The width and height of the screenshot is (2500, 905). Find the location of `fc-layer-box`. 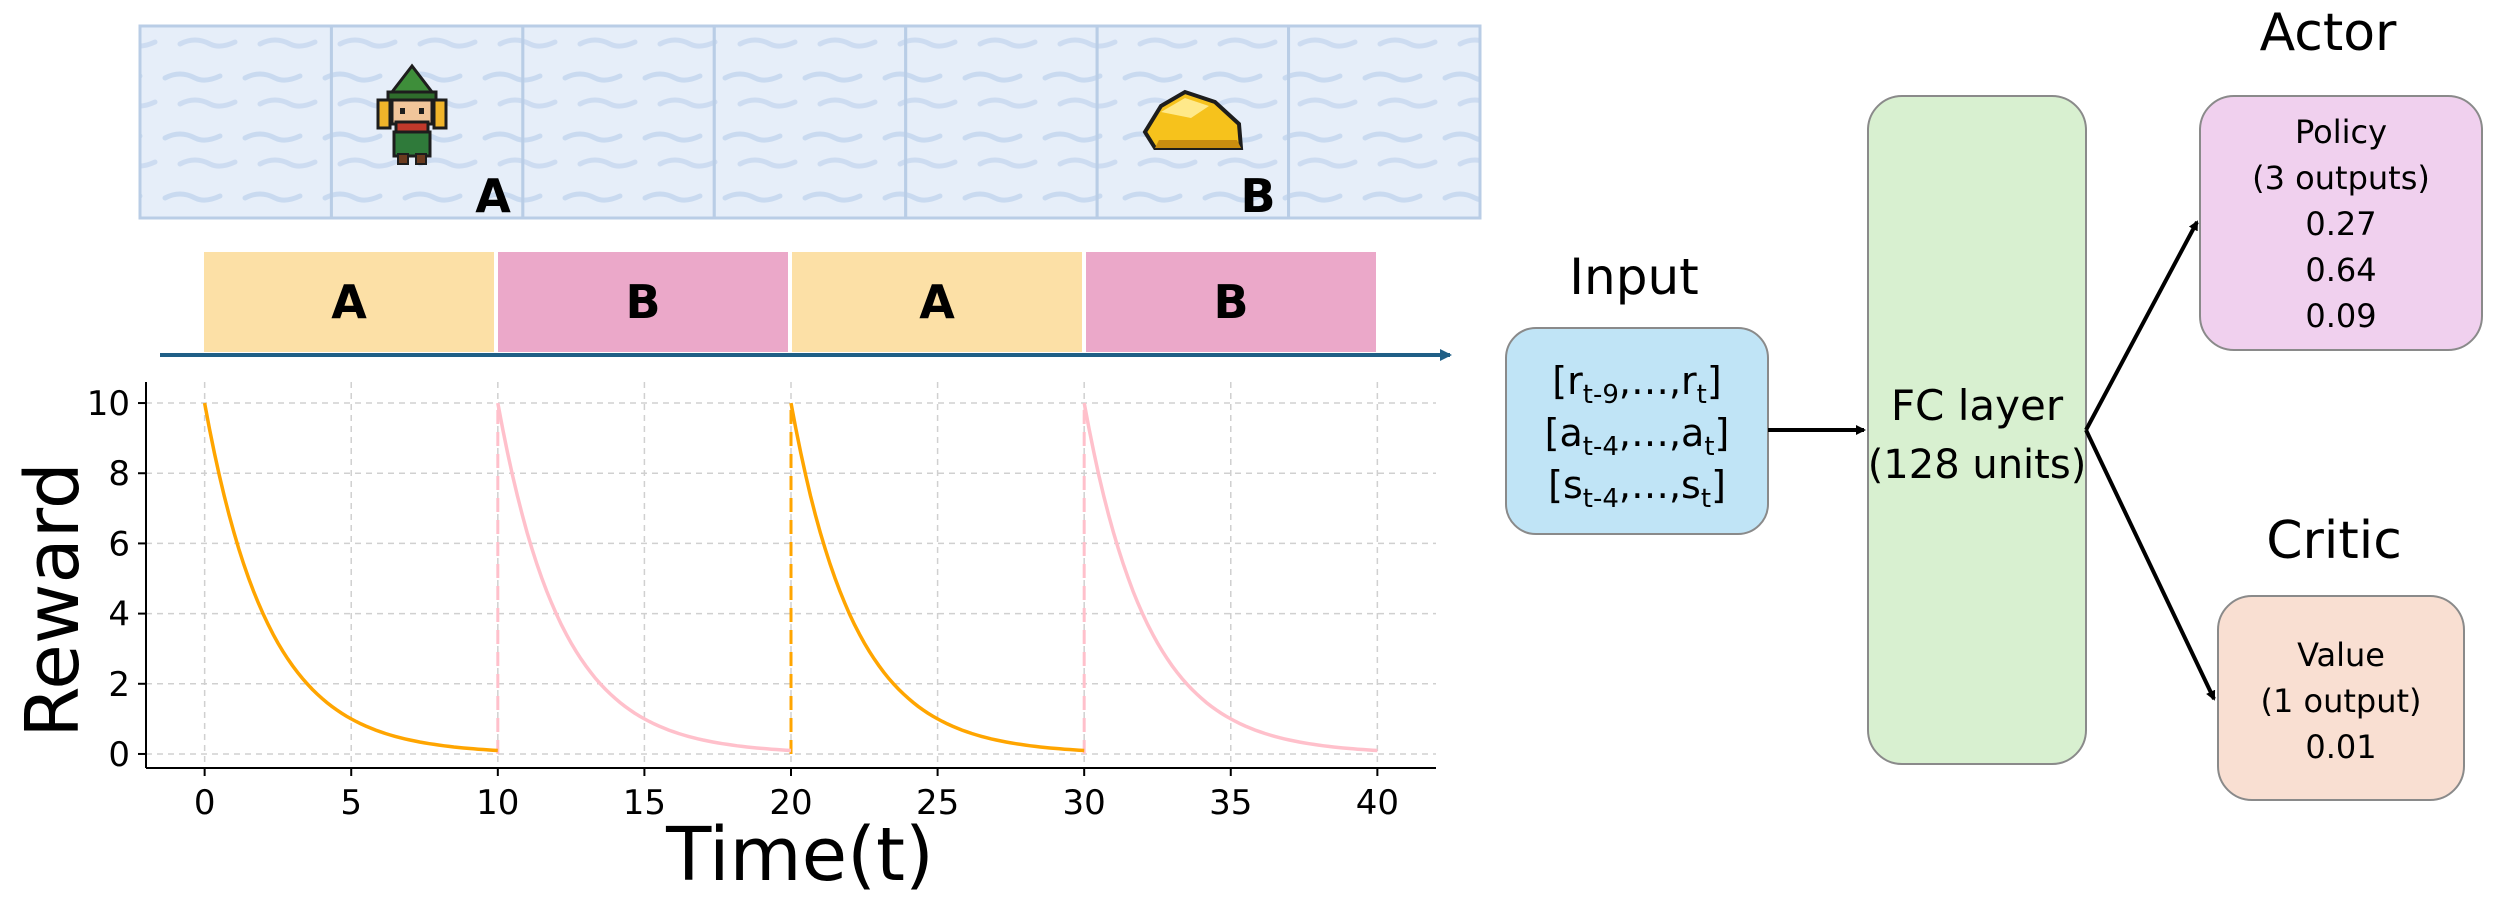

fc-layer-box is located at coordinates (1977, 430).